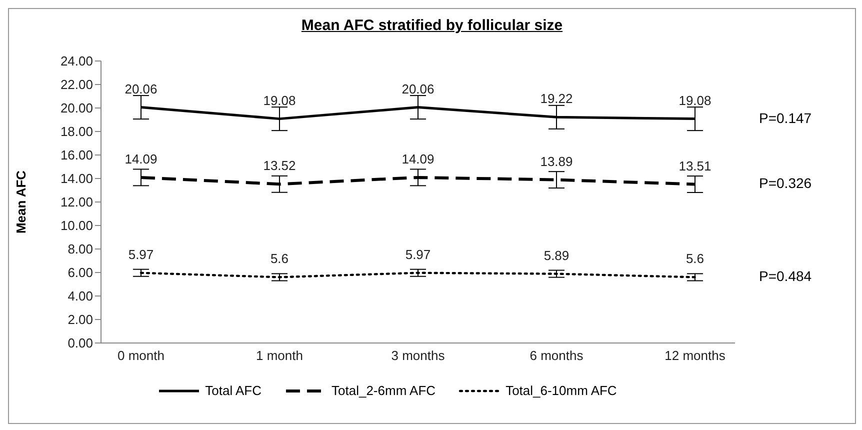 The height and width of the screenshot is (430, 862). What do you see at coordinates (80, 343) in the screenshot?
I see `y-tick-label: 0.00` at bounding box center [80, 343].